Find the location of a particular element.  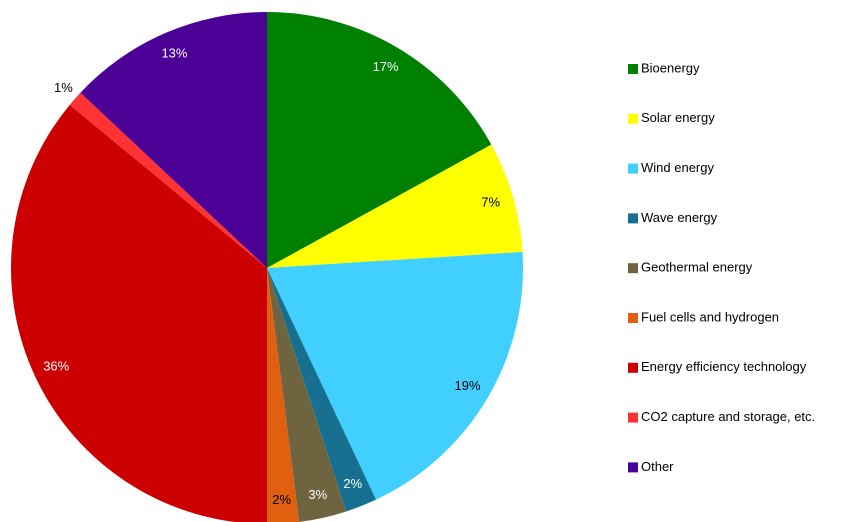

legend-label: Bioenergy is located at coordinates (670, 67).